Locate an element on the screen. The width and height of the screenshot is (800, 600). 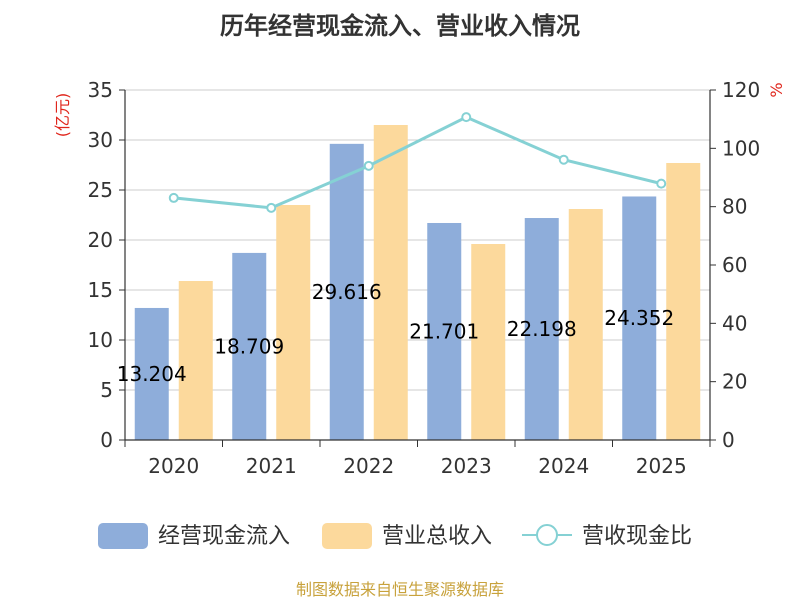
bar-data-label: 13.204 is located at coordinates (152, 374).